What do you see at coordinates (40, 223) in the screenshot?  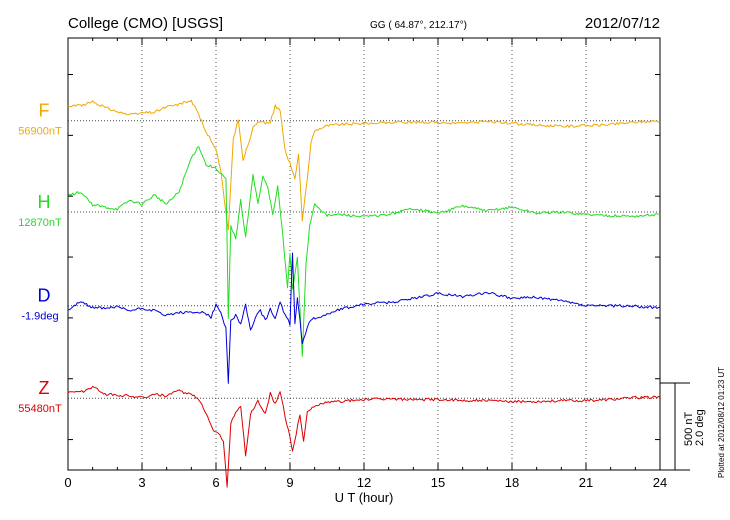 I see `baseline-value-H: 12870nT` at bounding box center [40, 223].